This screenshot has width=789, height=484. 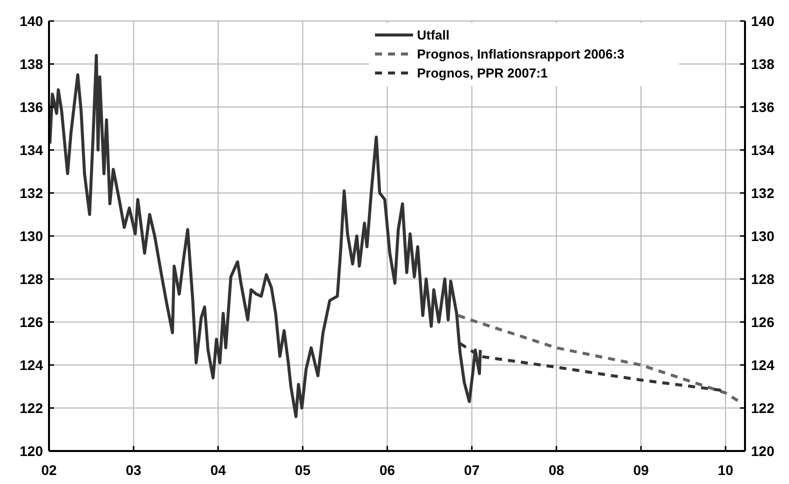 I want to click on y2-tick-label: 124, so click(x=763, y=364).